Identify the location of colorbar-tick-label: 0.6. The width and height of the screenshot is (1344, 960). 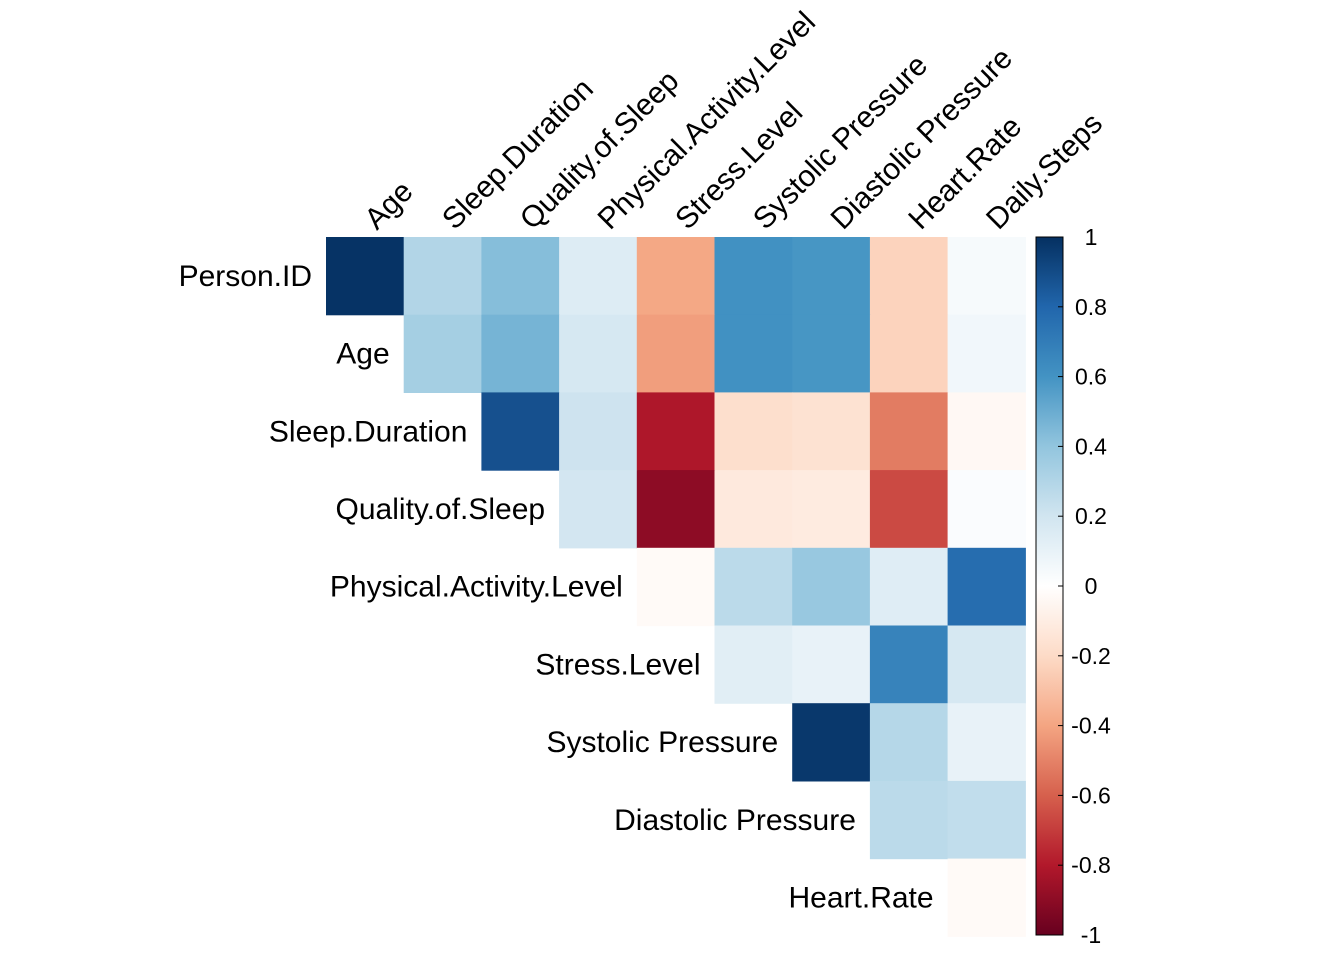
(1091, 377).